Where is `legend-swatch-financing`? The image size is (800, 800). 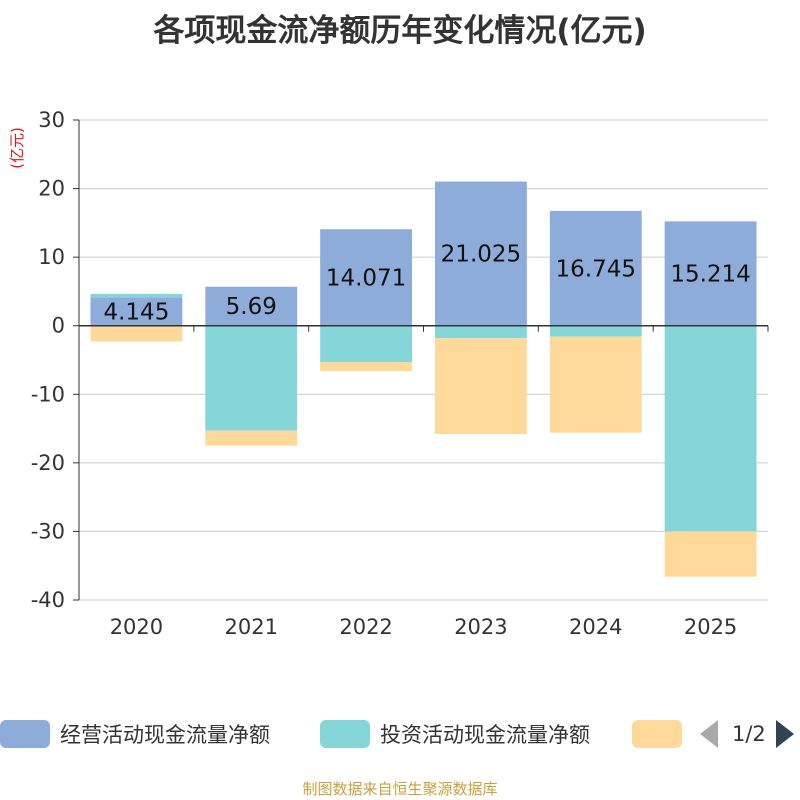
legend-swatch-financing is located at coordinates (657, 734).